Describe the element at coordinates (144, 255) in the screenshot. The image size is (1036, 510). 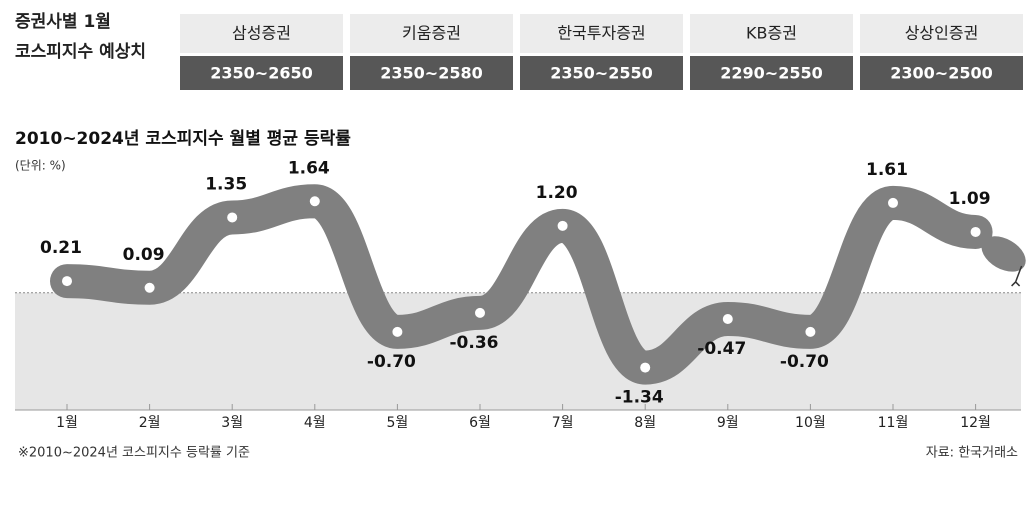
I see `value-label: 0.09` at that location.